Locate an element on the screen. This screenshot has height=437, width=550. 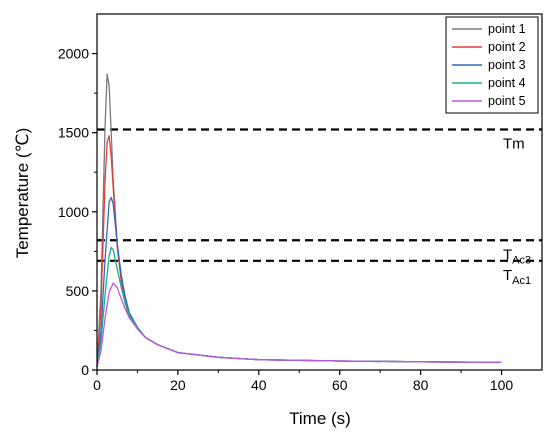
reference-label-main: Tm is located at coordinates (514, 144).